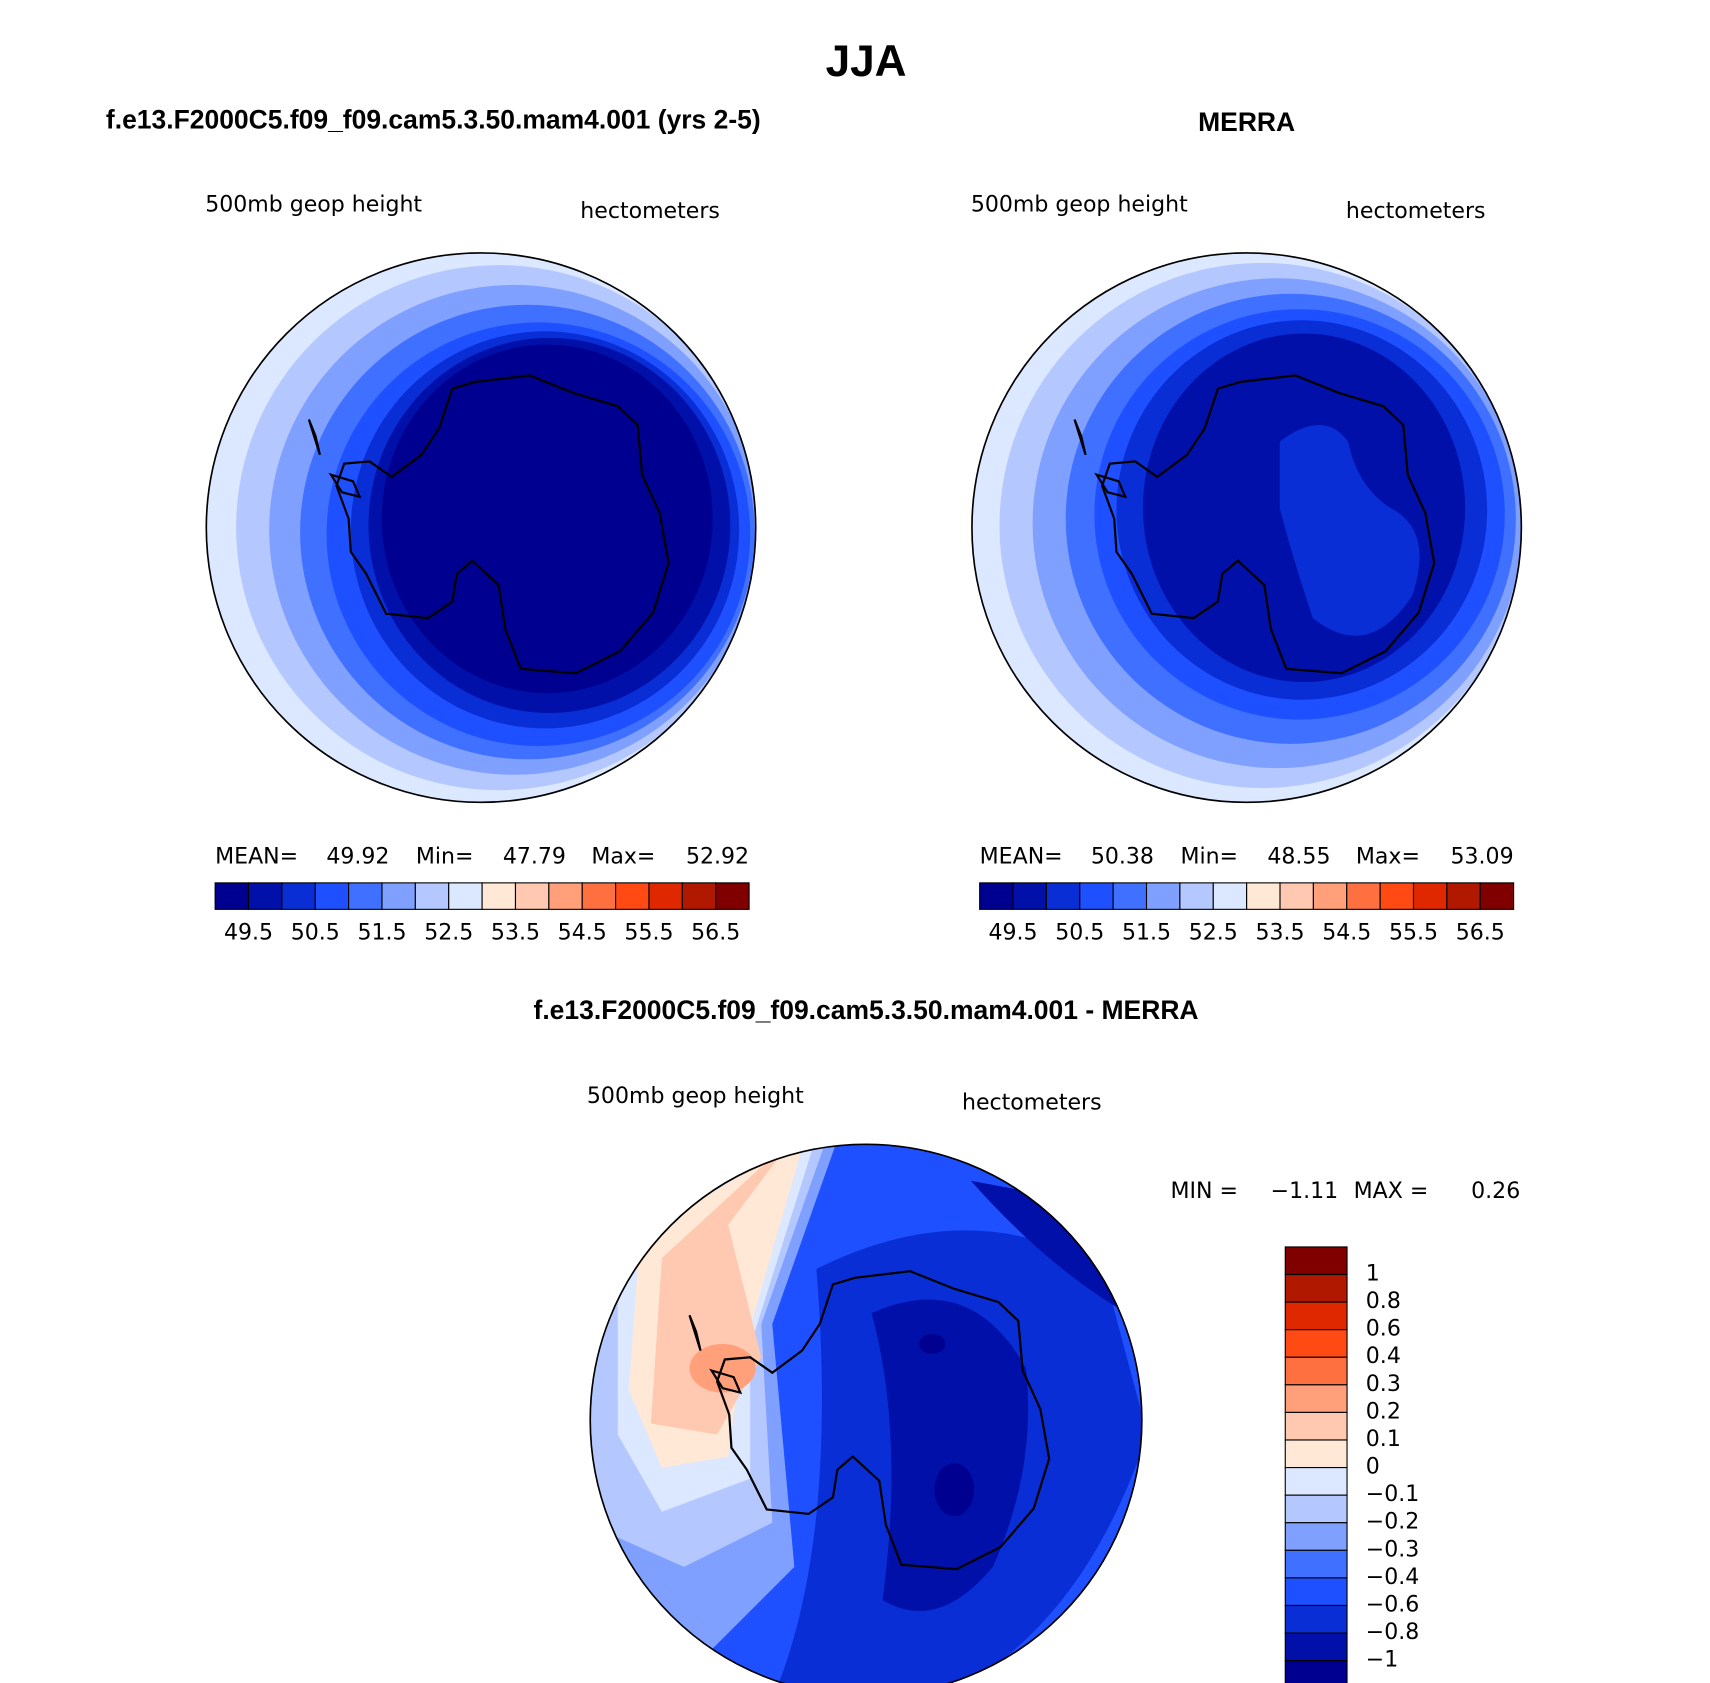 The height and width of the screenshot is (1683, 1710). Describe the element at coordinates (1482, 856) in the screenshot. I see `stat-text: 53.09` at that location.